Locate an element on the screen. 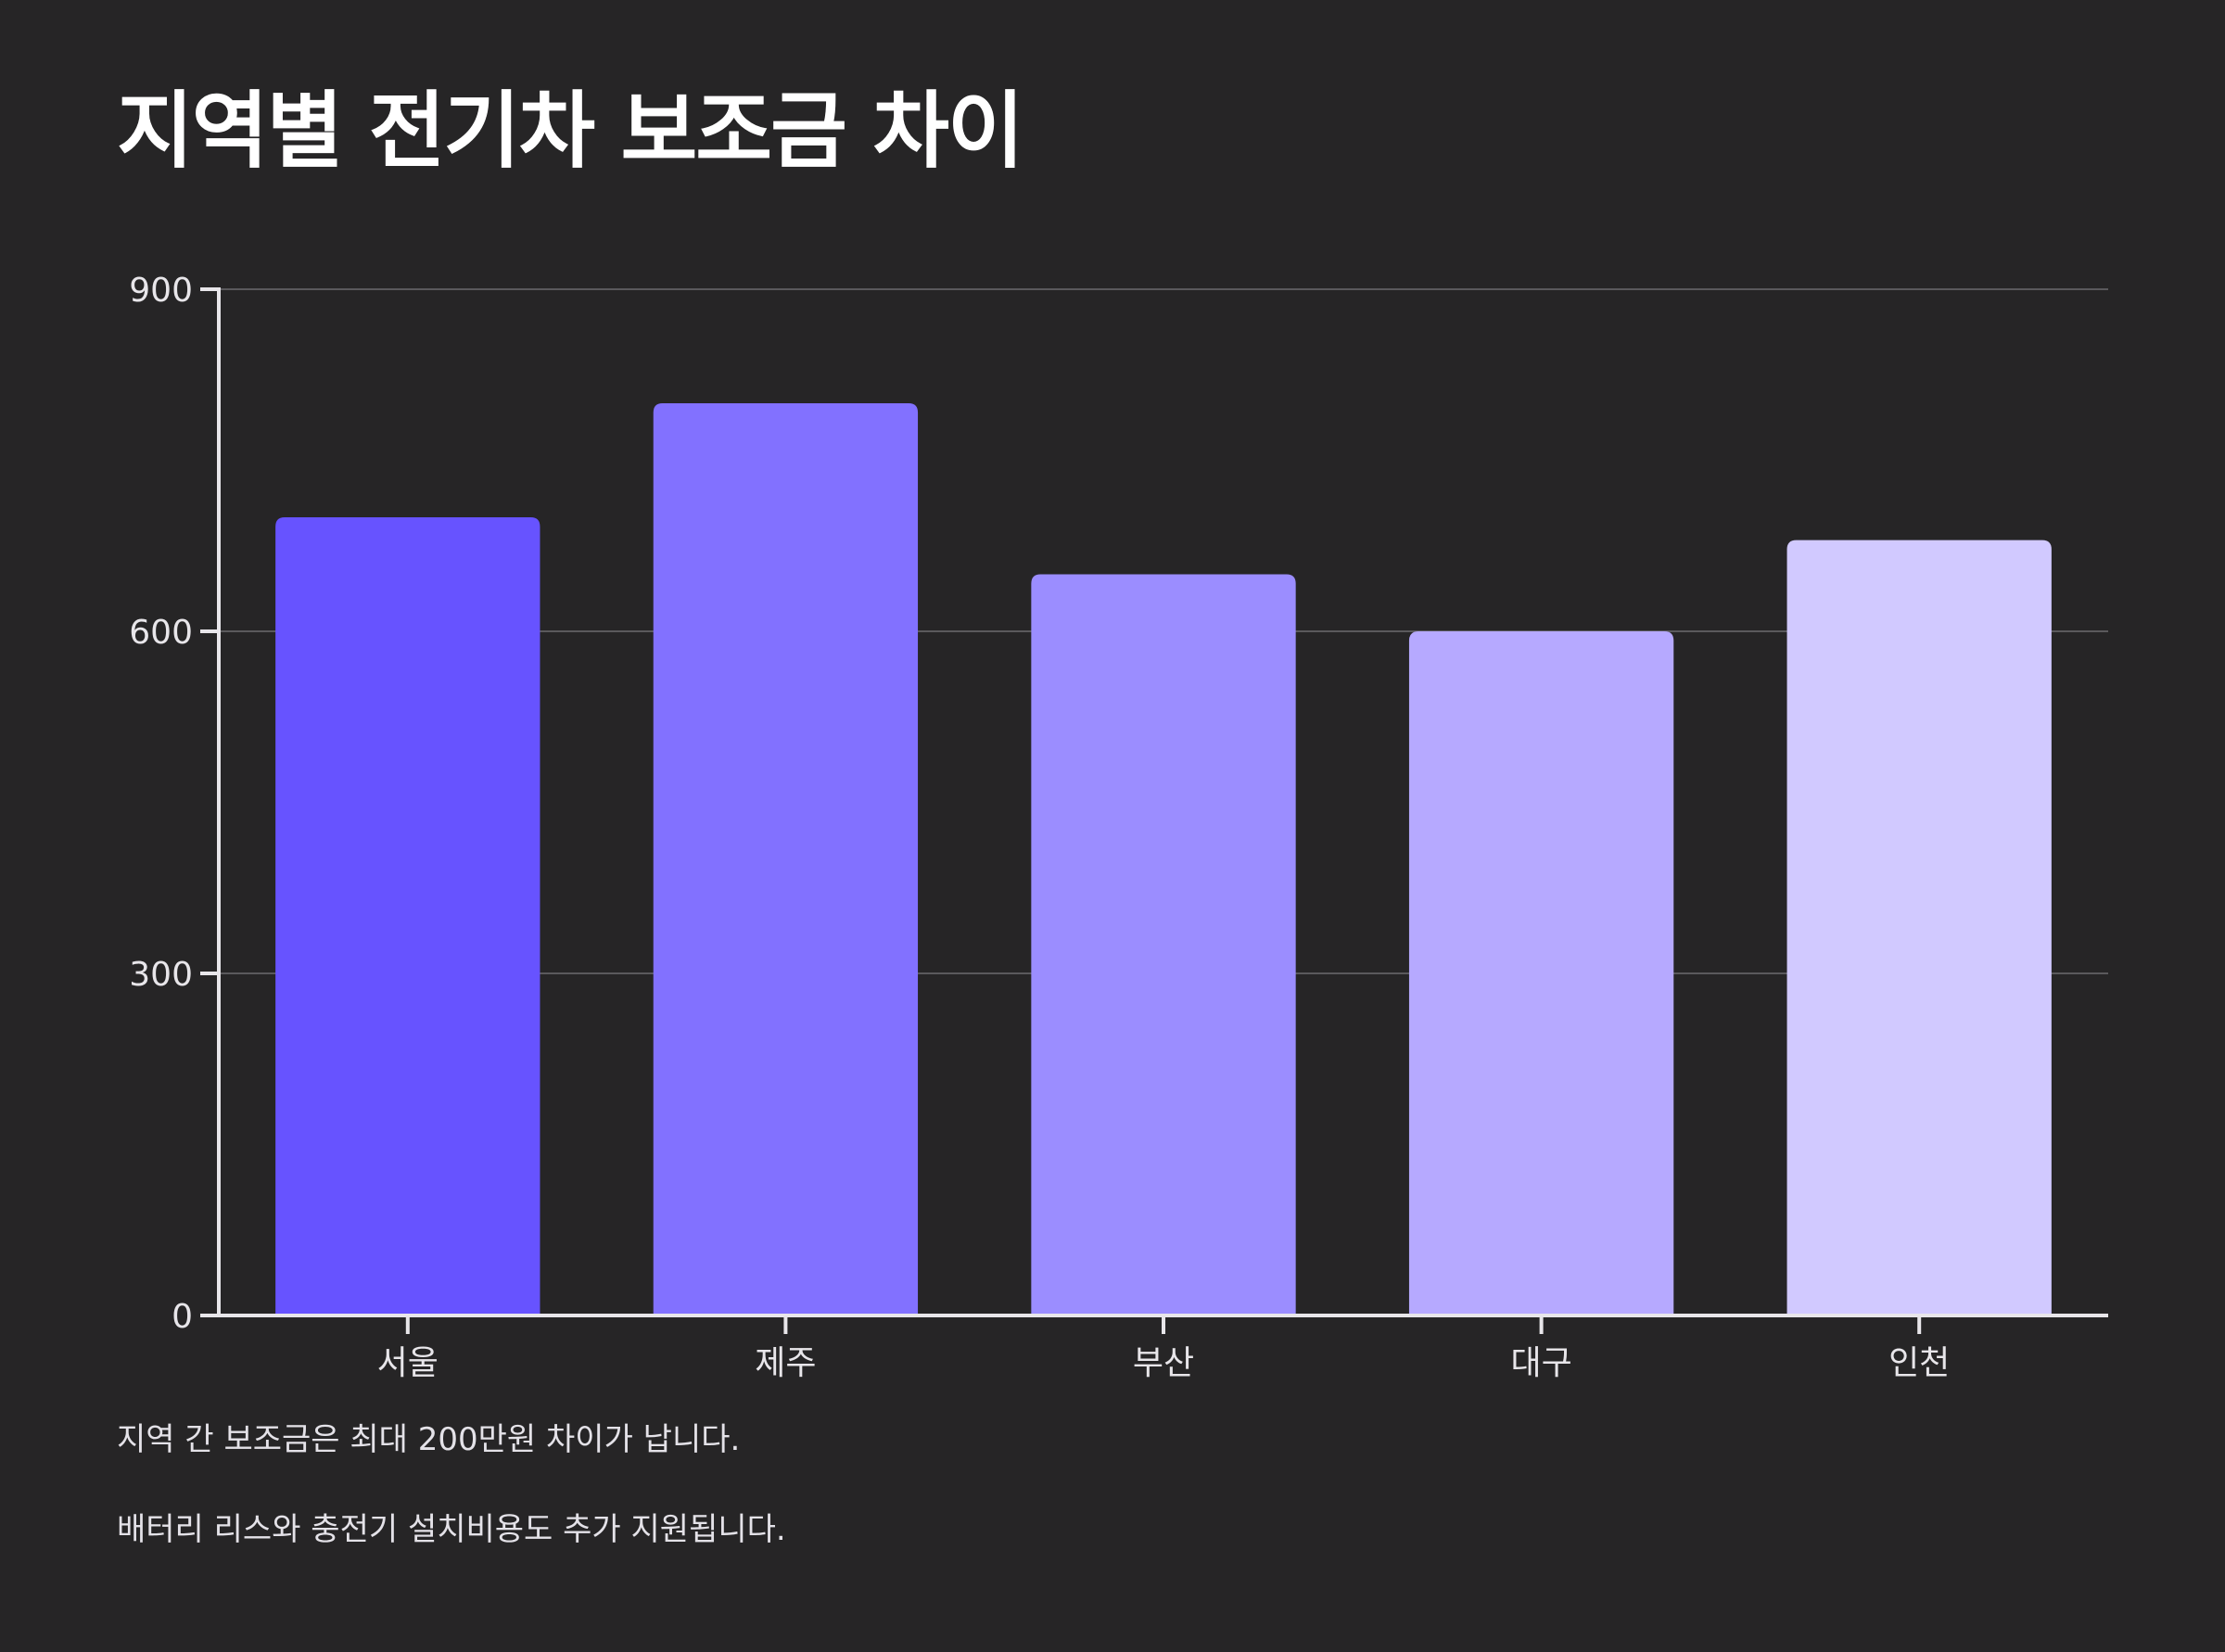 The image size is (2225, 1652). x-tick-label: 인천 is located at coordinates (1919, 1363).